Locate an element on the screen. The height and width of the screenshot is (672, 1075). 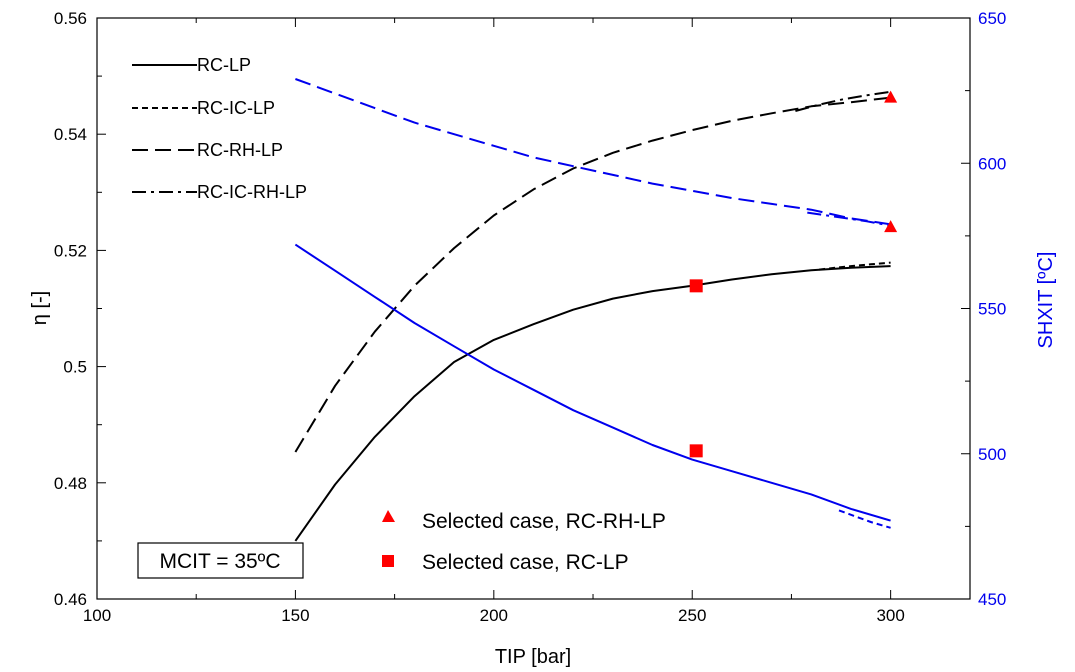
y-tick-label: 0.56 is located at coordinates (70, 18).